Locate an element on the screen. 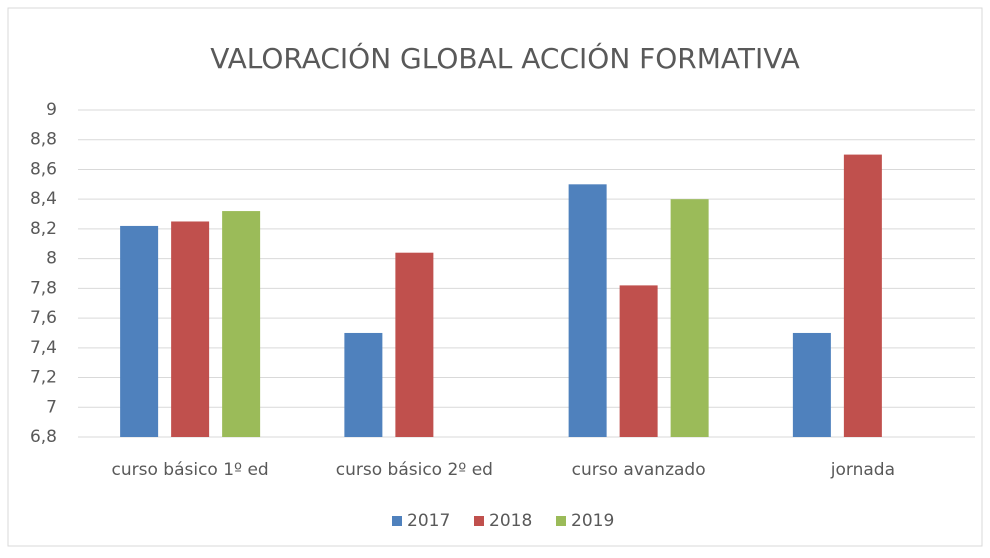  y-tick-label: 7,8 is located at coordinates (43, 288).